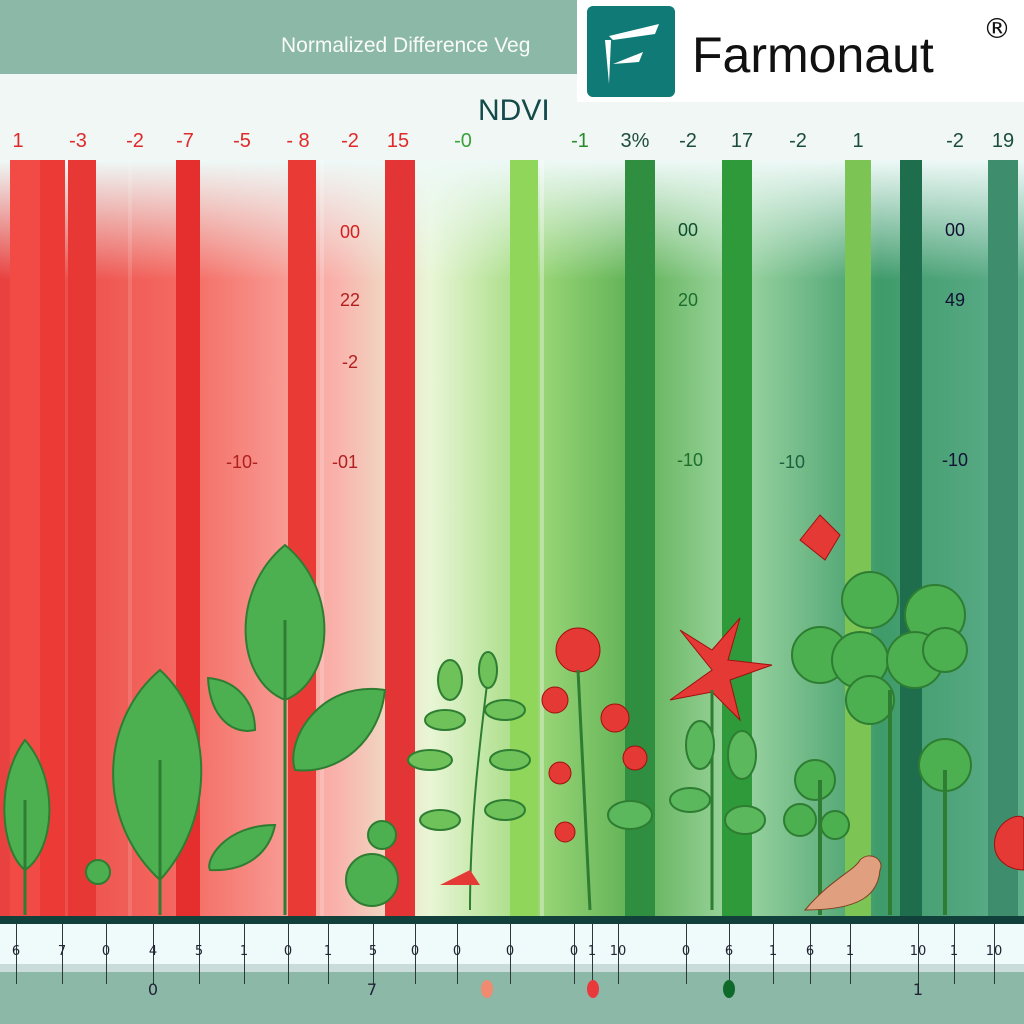 The height and width of the screenshot is (1024, 1024). What do you see at coordinates (372, 989) in the screenshot?
I see `ruler-bottom-label: 7` at bounding box center [372, 989].